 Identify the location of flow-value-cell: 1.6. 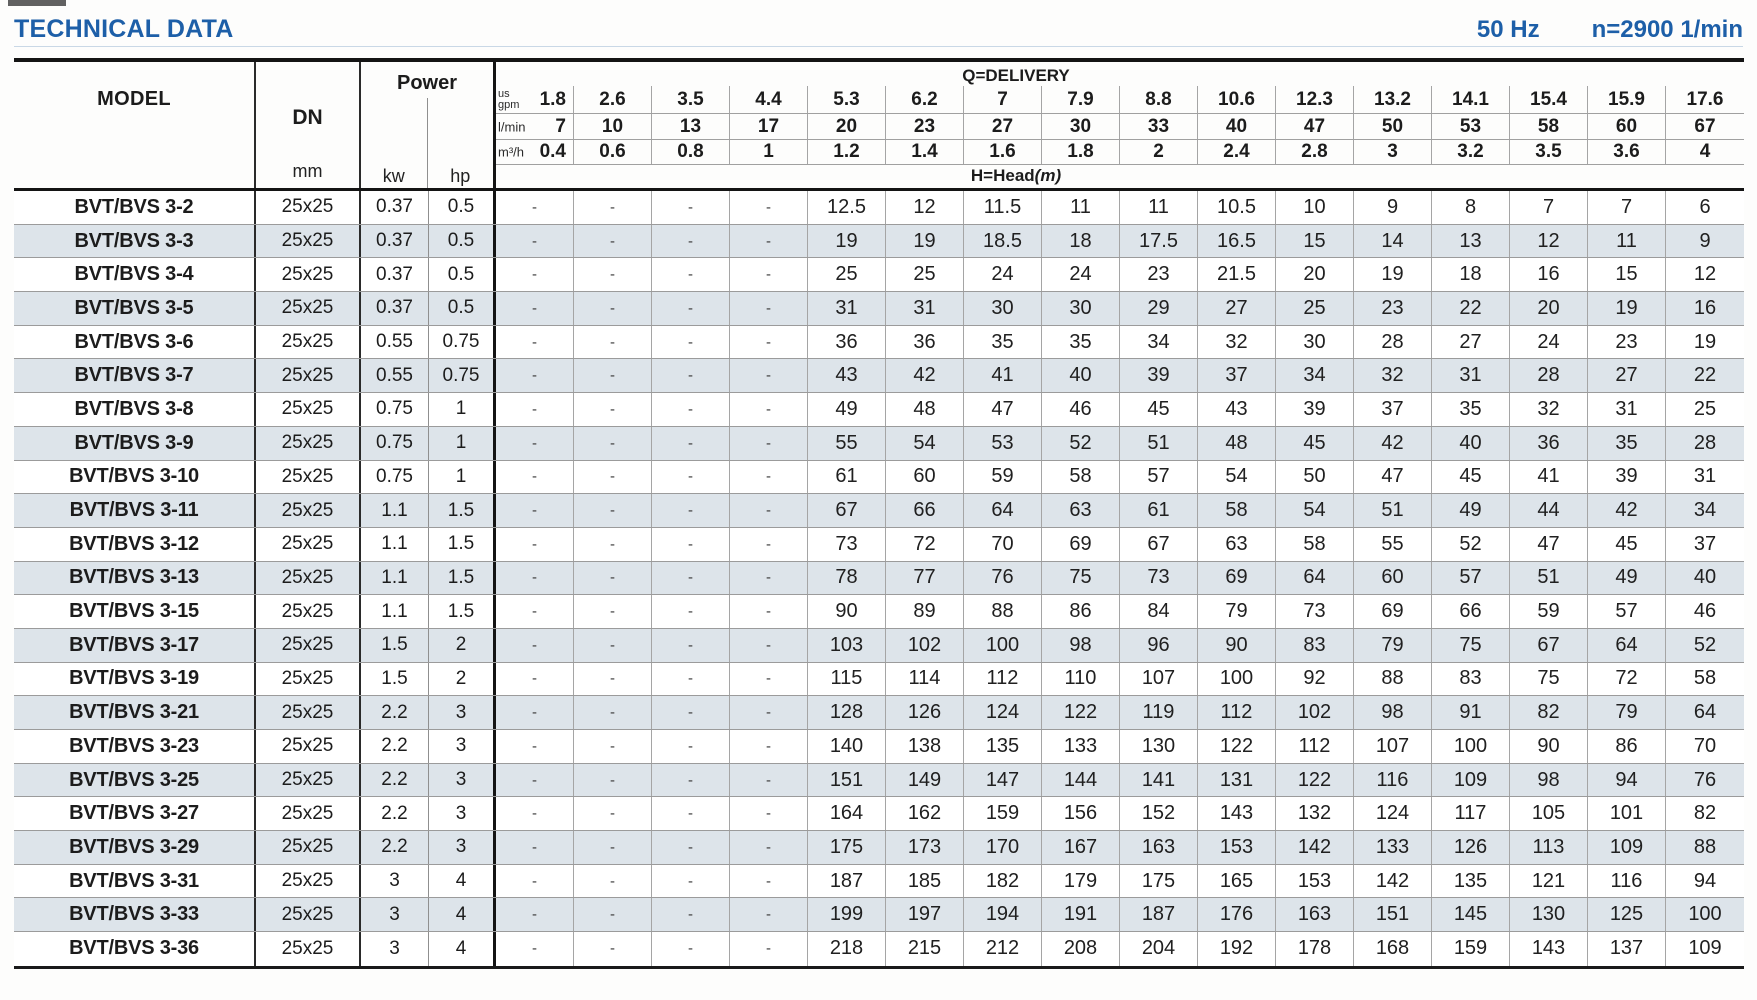
(1003, 152).